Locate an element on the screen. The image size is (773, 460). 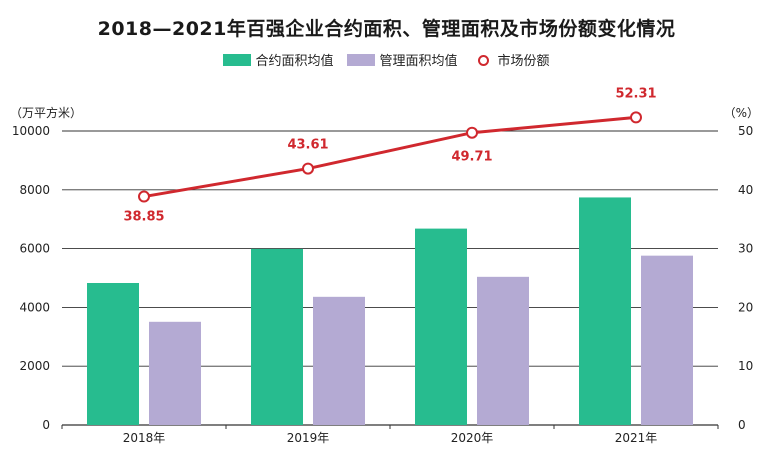
left-tick-label: 4000 is located at coordinates (34, 307).